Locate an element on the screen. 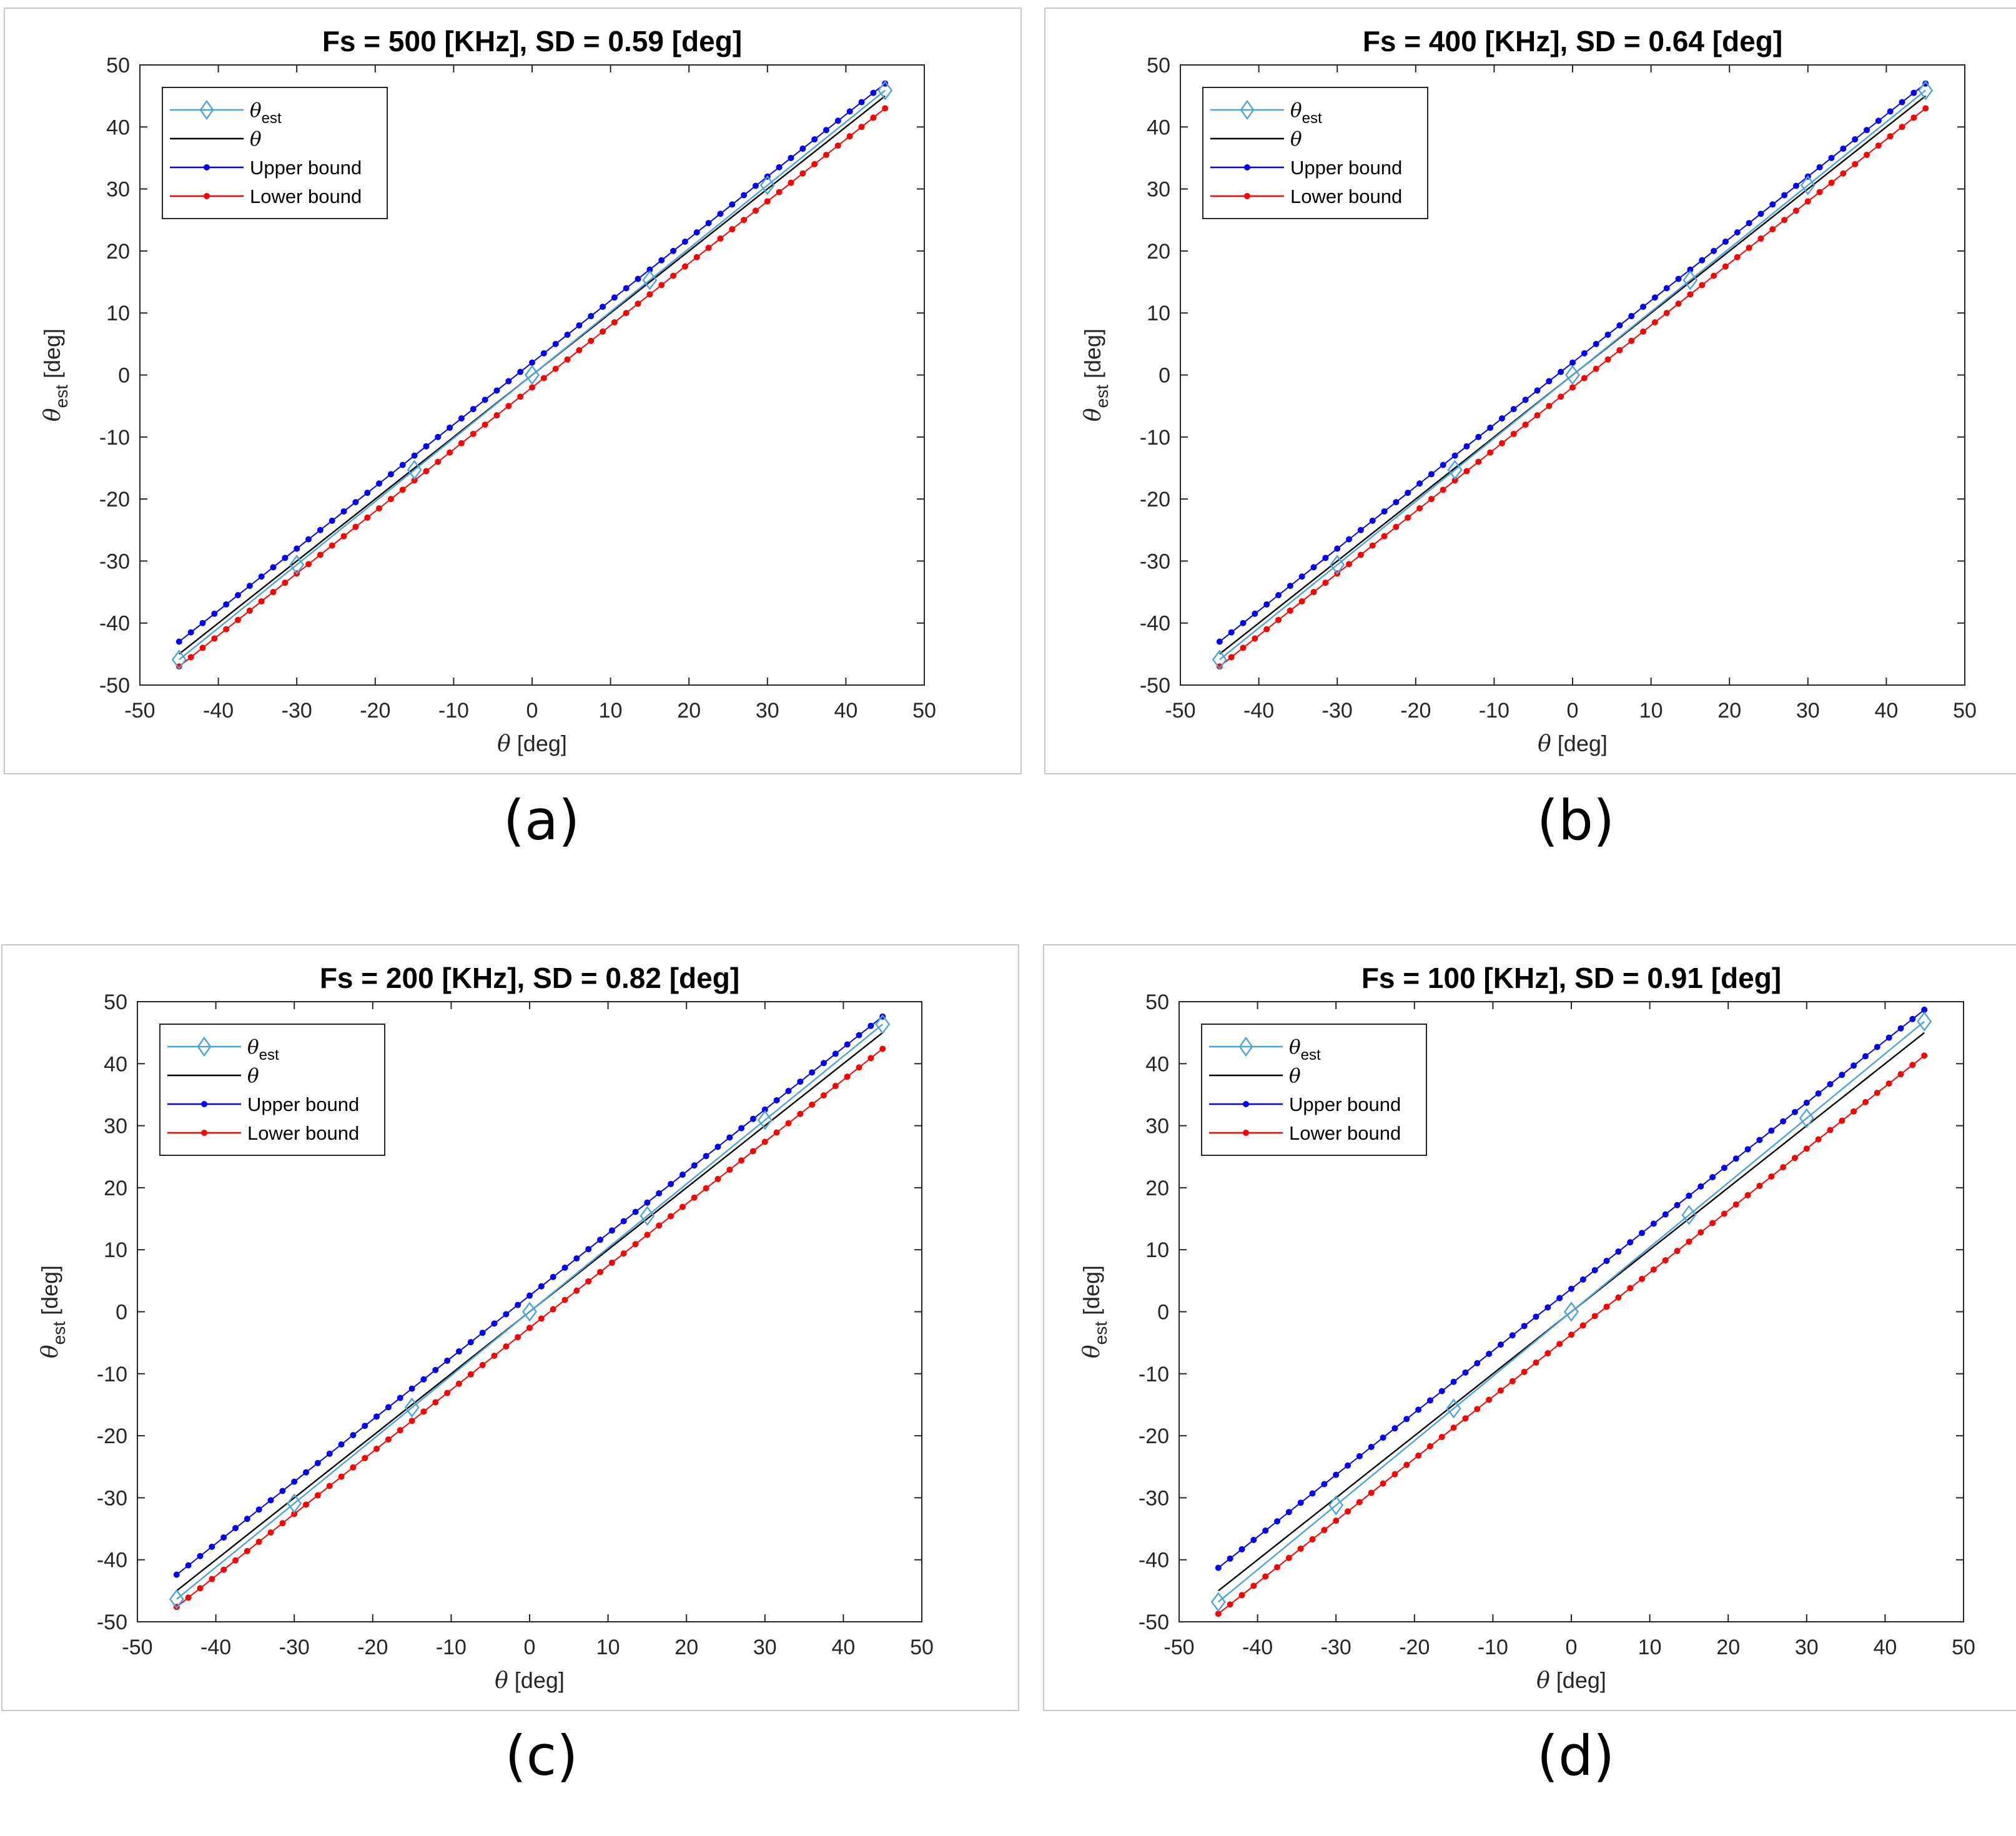 The height and width of the screenshot is (1836, 2016). legend-text: Upper bound is located at coordinates (303, 1104).